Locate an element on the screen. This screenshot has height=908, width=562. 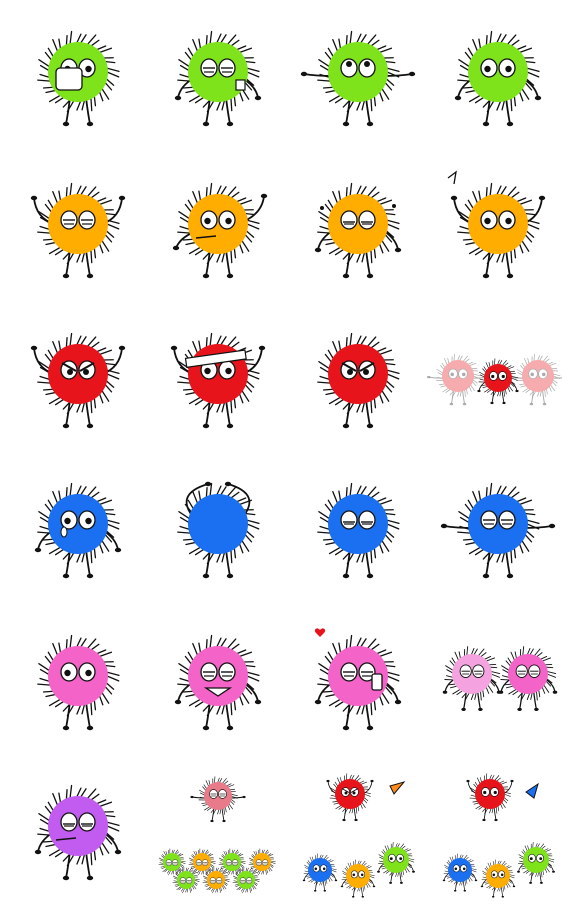
orange-germ-sweating-sticker is located at coordinates (360, 231).